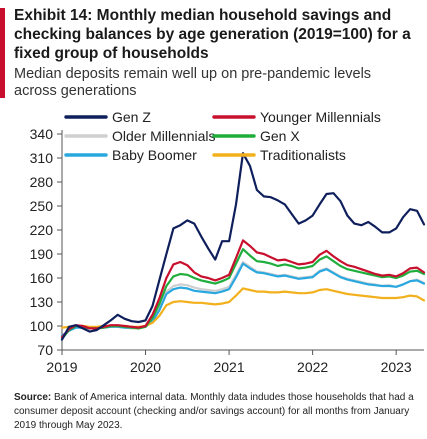 The width and height of the screenshot is (427, 439). Describe the element at coordinates (145, 367) in the screenshot. I see `x-tick-label: 2020` at that location.